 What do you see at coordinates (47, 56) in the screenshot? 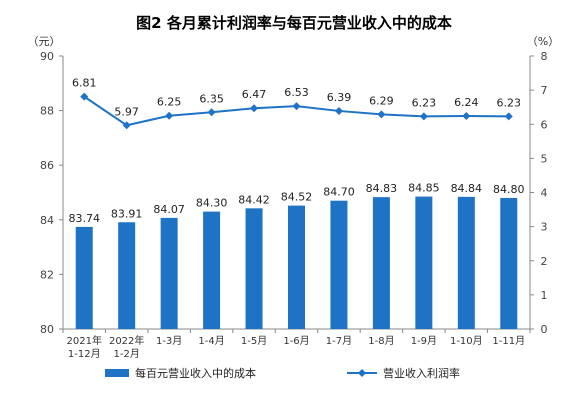
I see `left-axis-tick-label: 90` at bounding box center [47, 56].